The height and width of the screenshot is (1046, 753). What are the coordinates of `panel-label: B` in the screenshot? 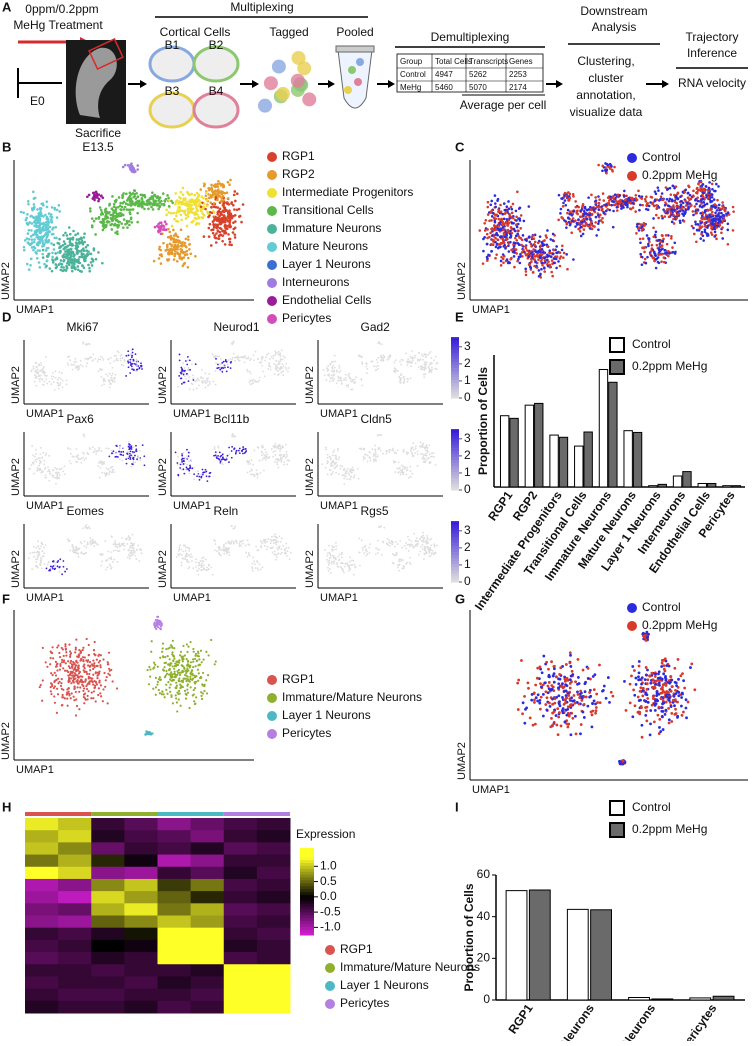 It's located at (6, 146).